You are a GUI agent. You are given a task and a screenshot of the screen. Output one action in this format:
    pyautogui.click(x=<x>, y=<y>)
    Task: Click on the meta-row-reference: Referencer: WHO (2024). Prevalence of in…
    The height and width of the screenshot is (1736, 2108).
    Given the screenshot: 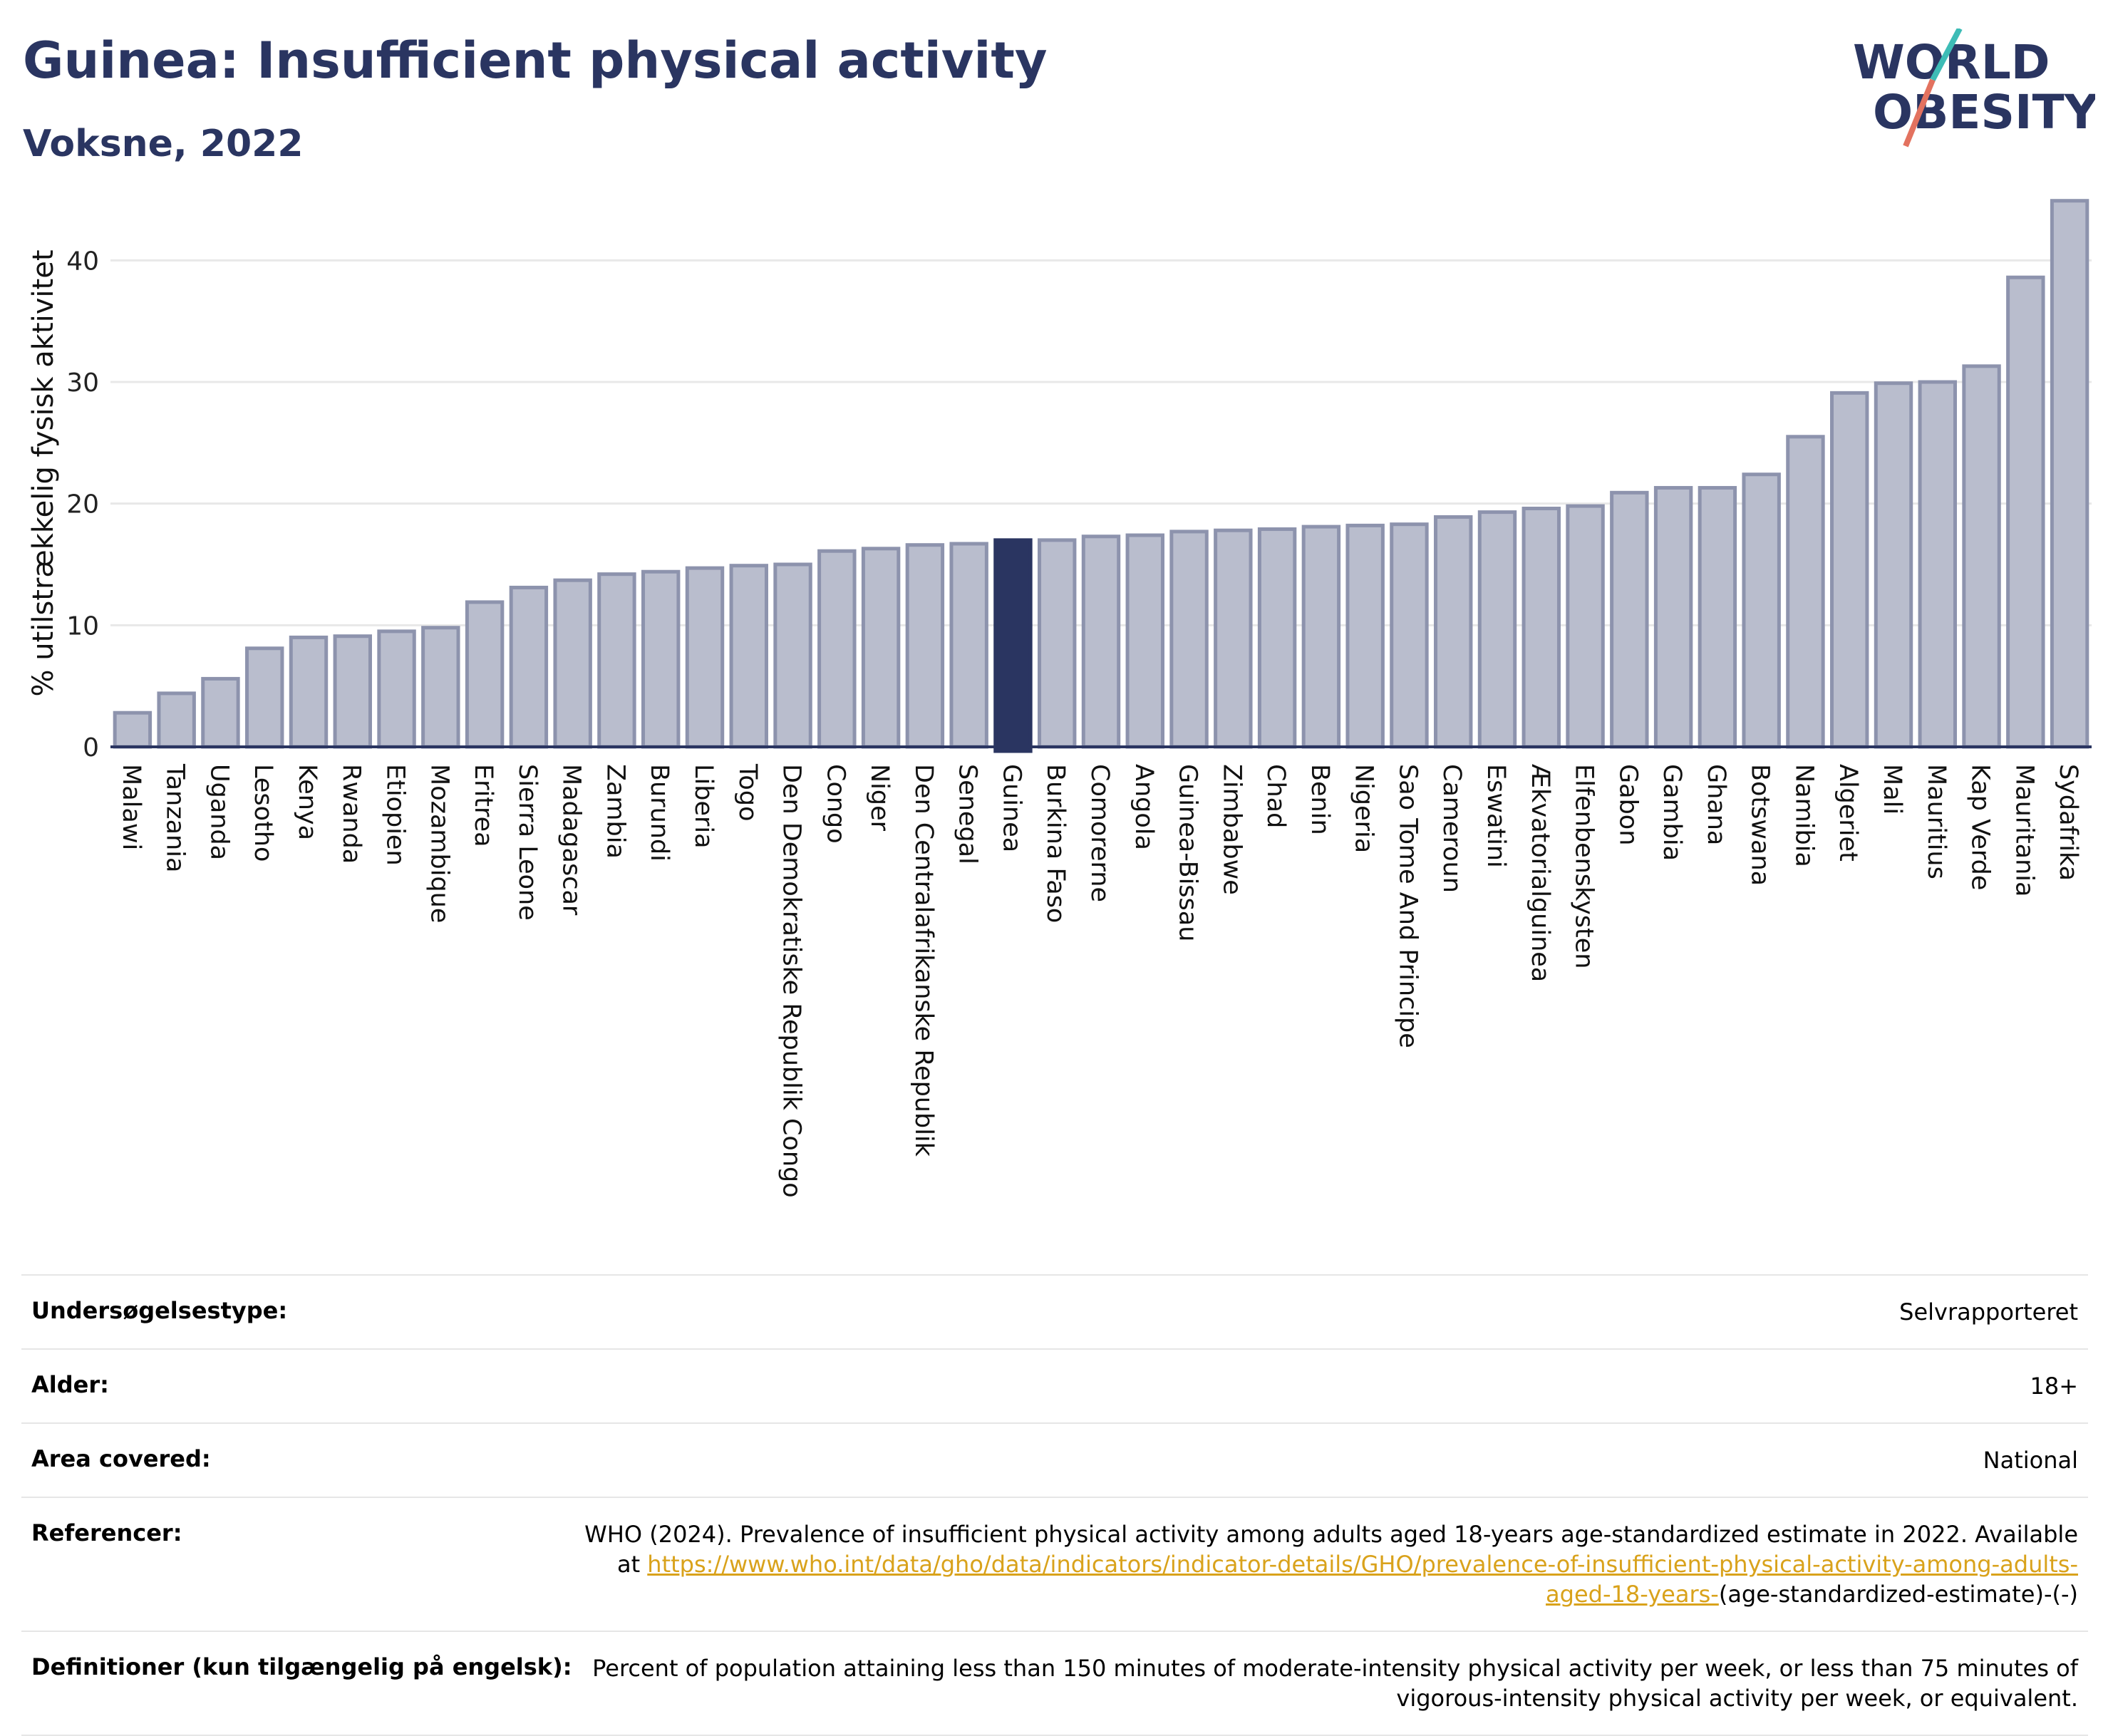 What is the action you would take?
    pyautogui.click(x=1054, y=1564)
    